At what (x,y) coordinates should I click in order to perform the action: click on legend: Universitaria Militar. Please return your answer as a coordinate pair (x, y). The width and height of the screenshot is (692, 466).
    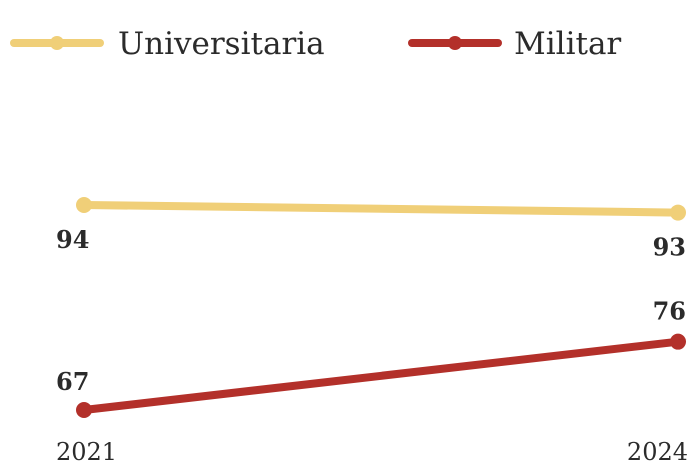
    Looking at the image, I should click on (315, 44).